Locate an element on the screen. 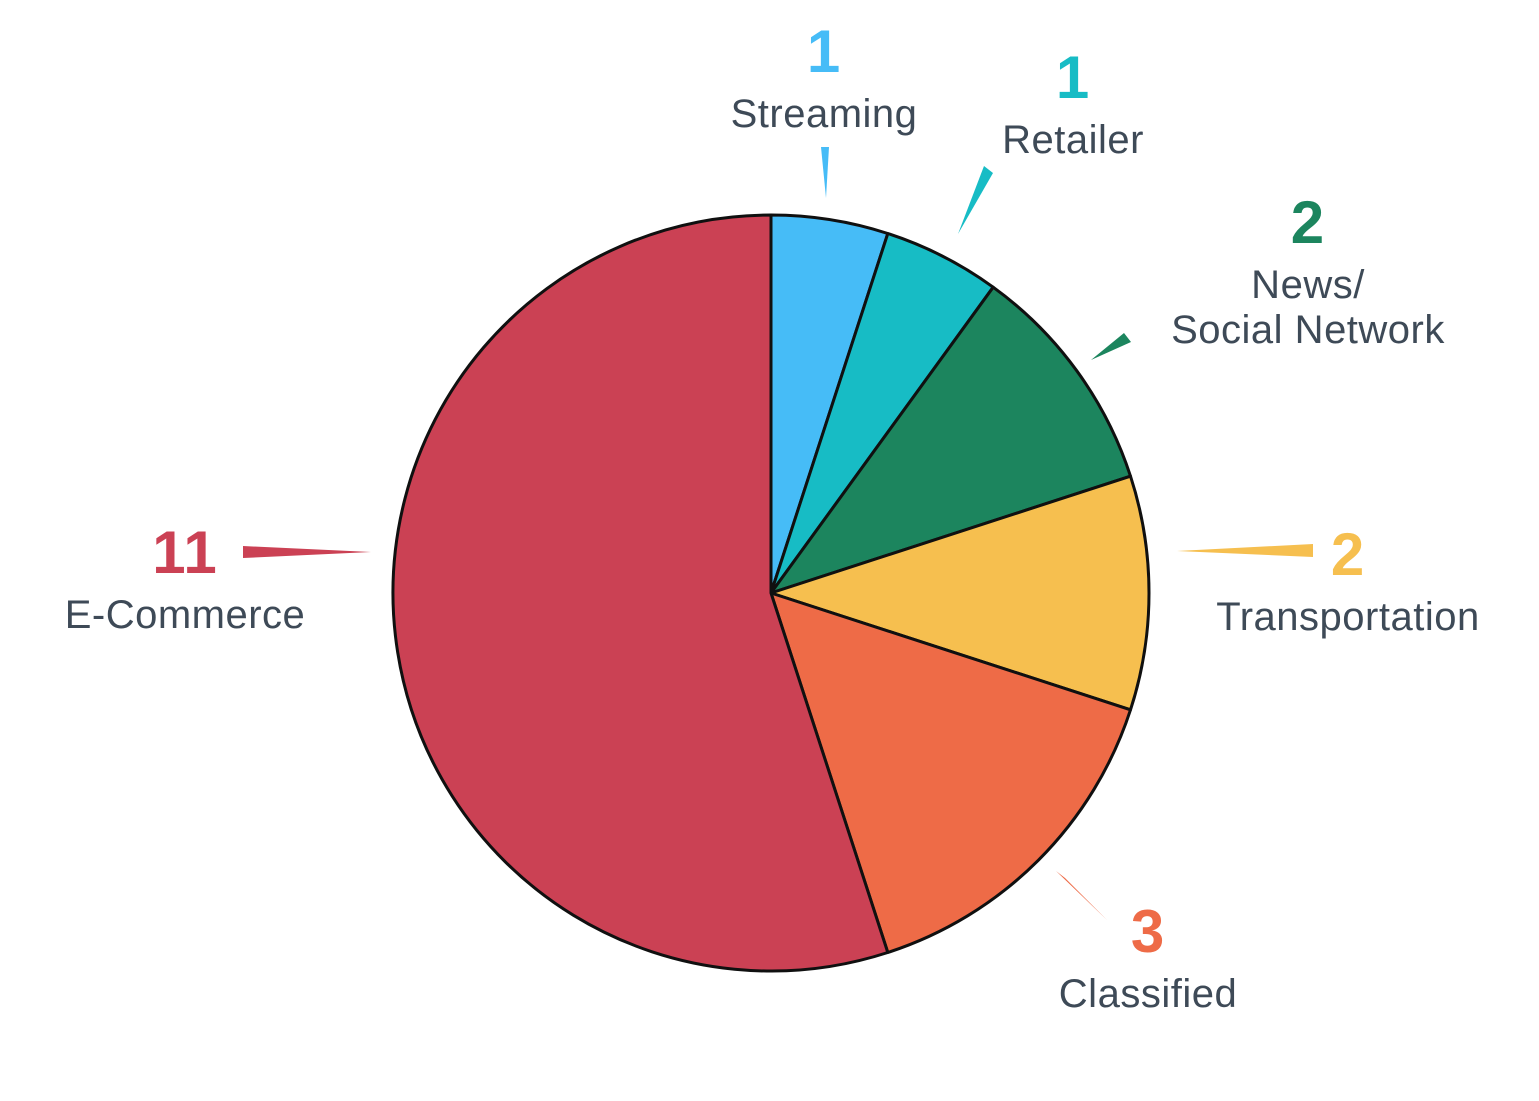 Image resolution: width=1539 pixels, height=1101 pixels. callout-e-commerce: 11 E-Commerce is located at coordinates (185, 580).